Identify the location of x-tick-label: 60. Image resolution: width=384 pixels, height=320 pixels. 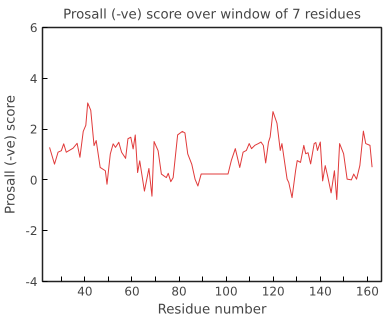
(132, 291).